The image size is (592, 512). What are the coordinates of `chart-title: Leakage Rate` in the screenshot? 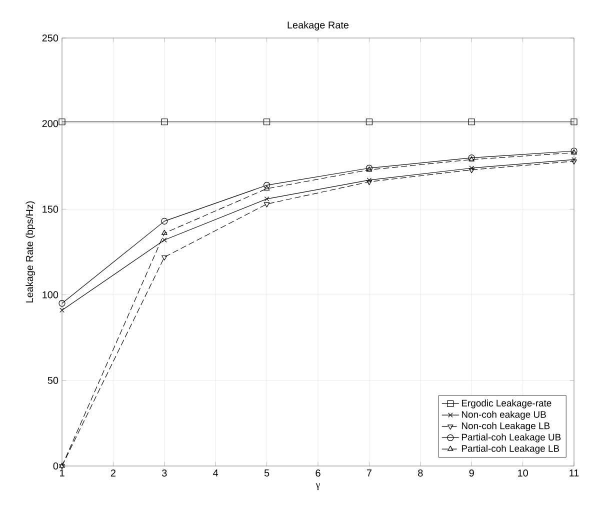 It's located at (318, 25).